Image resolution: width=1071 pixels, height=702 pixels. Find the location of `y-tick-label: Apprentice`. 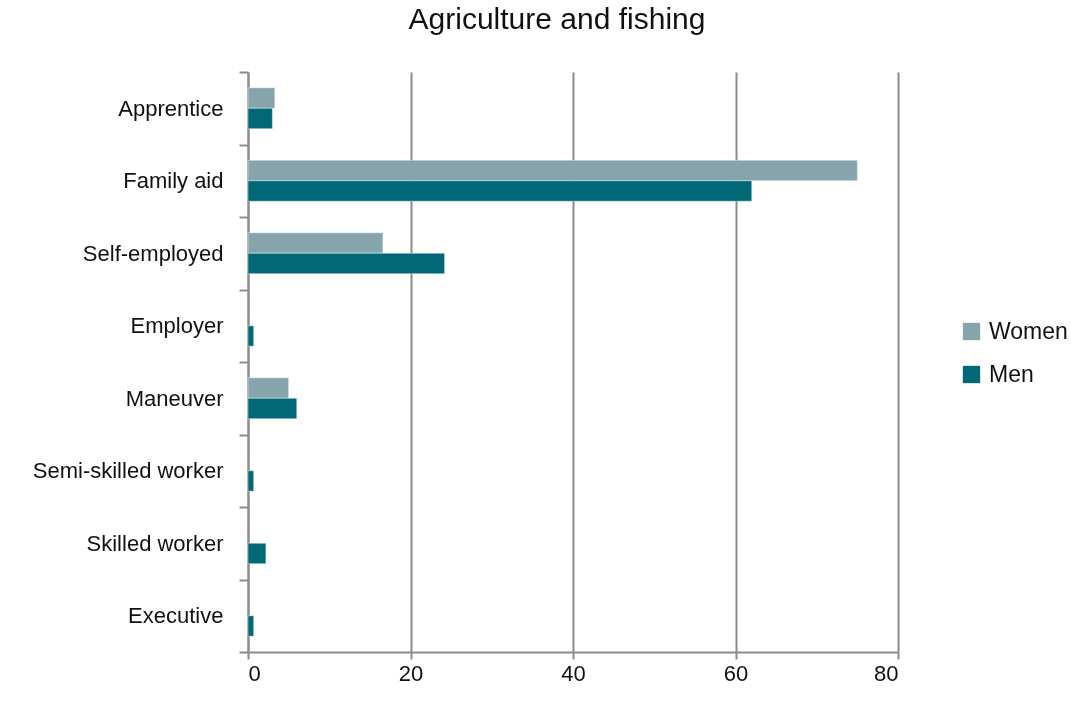

y-tick-label: Apprentice is located at coordinates (171, 108).